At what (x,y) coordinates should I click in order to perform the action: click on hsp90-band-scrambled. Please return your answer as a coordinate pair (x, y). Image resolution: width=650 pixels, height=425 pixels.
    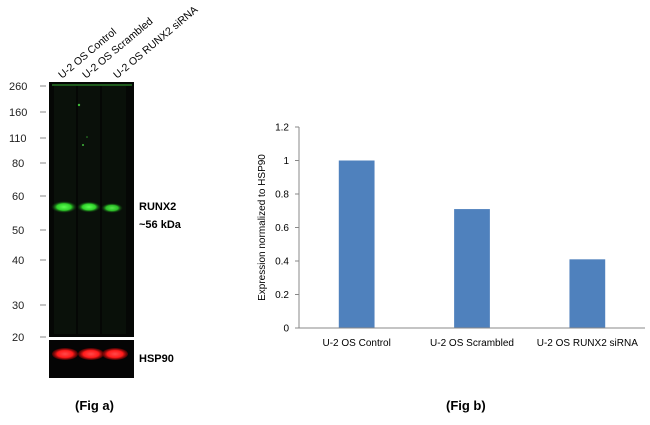
    Looking at the image, I should click on (91, 354).